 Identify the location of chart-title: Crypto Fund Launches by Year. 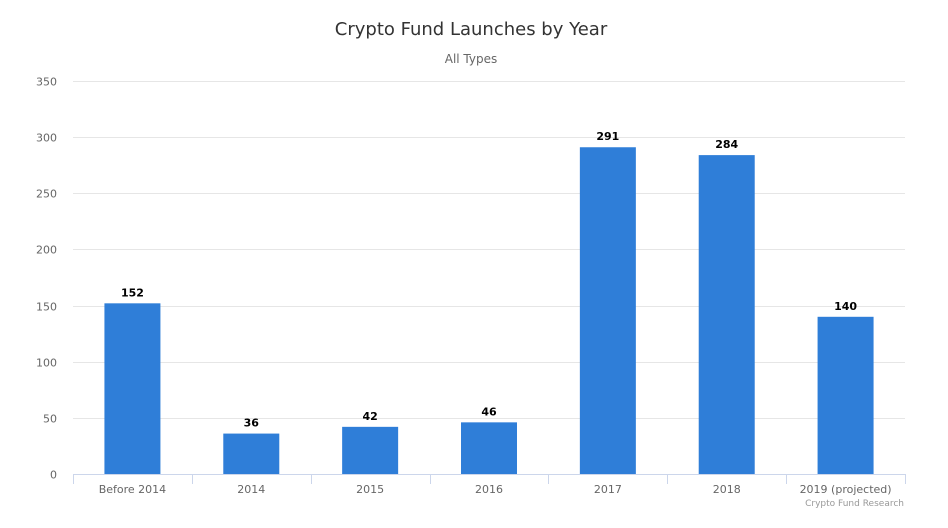
(471, 29).